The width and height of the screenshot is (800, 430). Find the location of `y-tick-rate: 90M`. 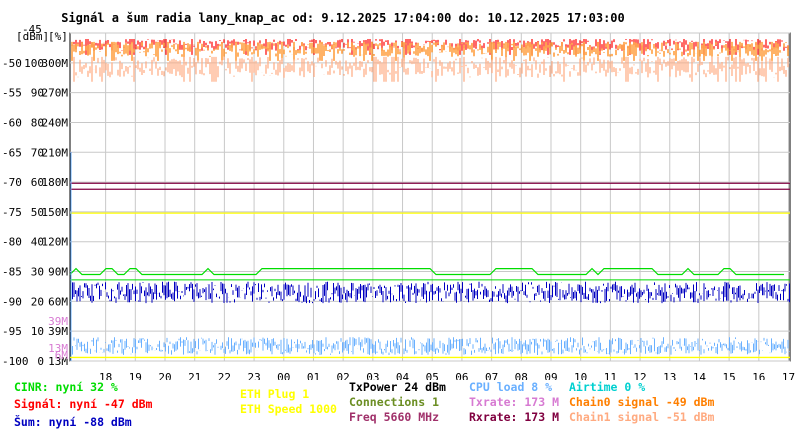

y-tick-rate: 90M is located at coordinates (58, 272).